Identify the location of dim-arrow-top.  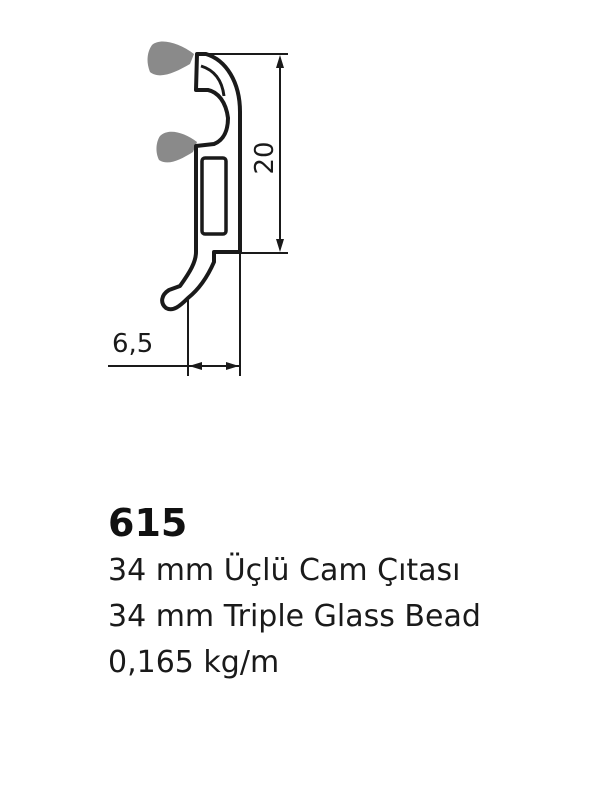
(280, 61).